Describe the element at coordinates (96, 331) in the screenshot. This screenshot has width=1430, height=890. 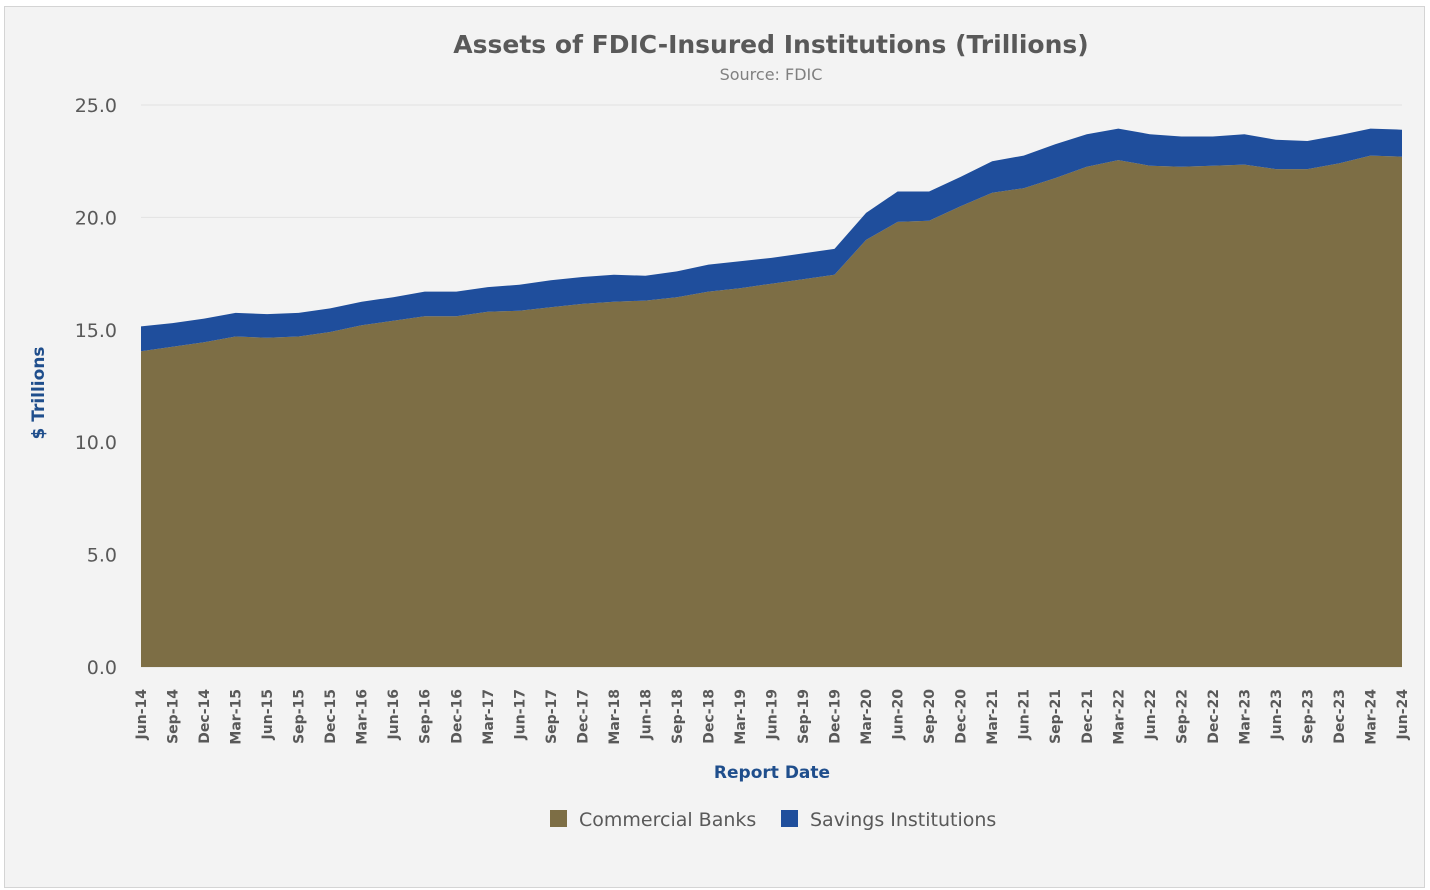
I see `y-tick-label: 15.0` at that location.